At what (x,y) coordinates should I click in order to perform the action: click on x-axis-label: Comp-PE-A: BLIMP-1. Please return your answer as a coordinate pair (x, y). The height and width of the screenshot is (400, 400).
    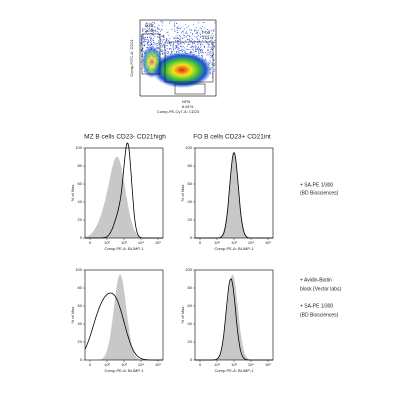
    Looking at the image, I should click on (234, 248).